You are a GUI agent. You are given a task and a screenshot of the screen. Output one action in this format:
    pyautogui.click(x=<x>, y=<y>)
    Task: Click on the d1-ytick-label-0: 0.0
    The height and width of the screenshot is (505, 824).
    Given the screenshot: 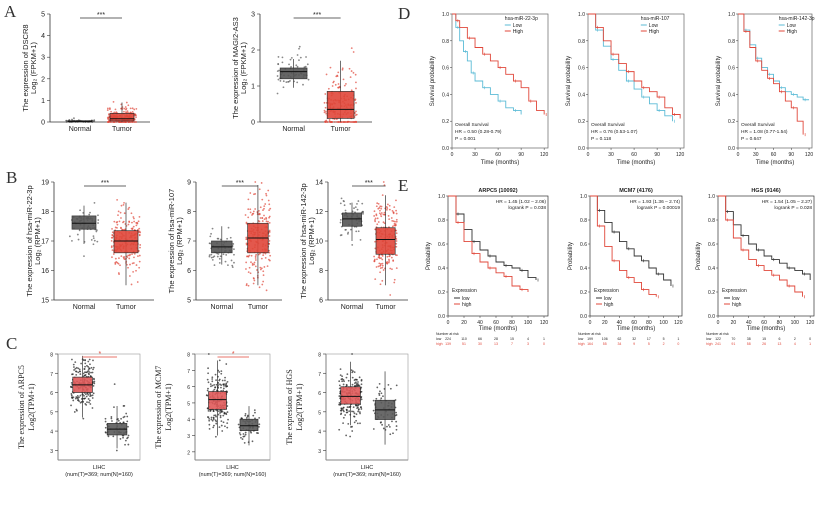 What is the action you would take?
    pyautogui.click(x=445, y=149)
    